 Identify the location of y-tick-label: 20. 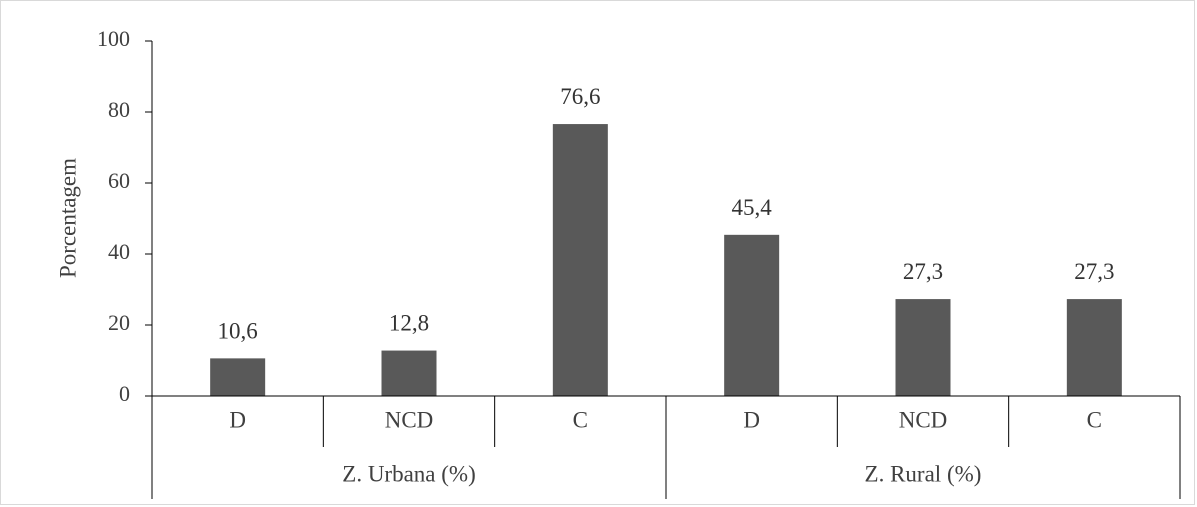
(119, 322).